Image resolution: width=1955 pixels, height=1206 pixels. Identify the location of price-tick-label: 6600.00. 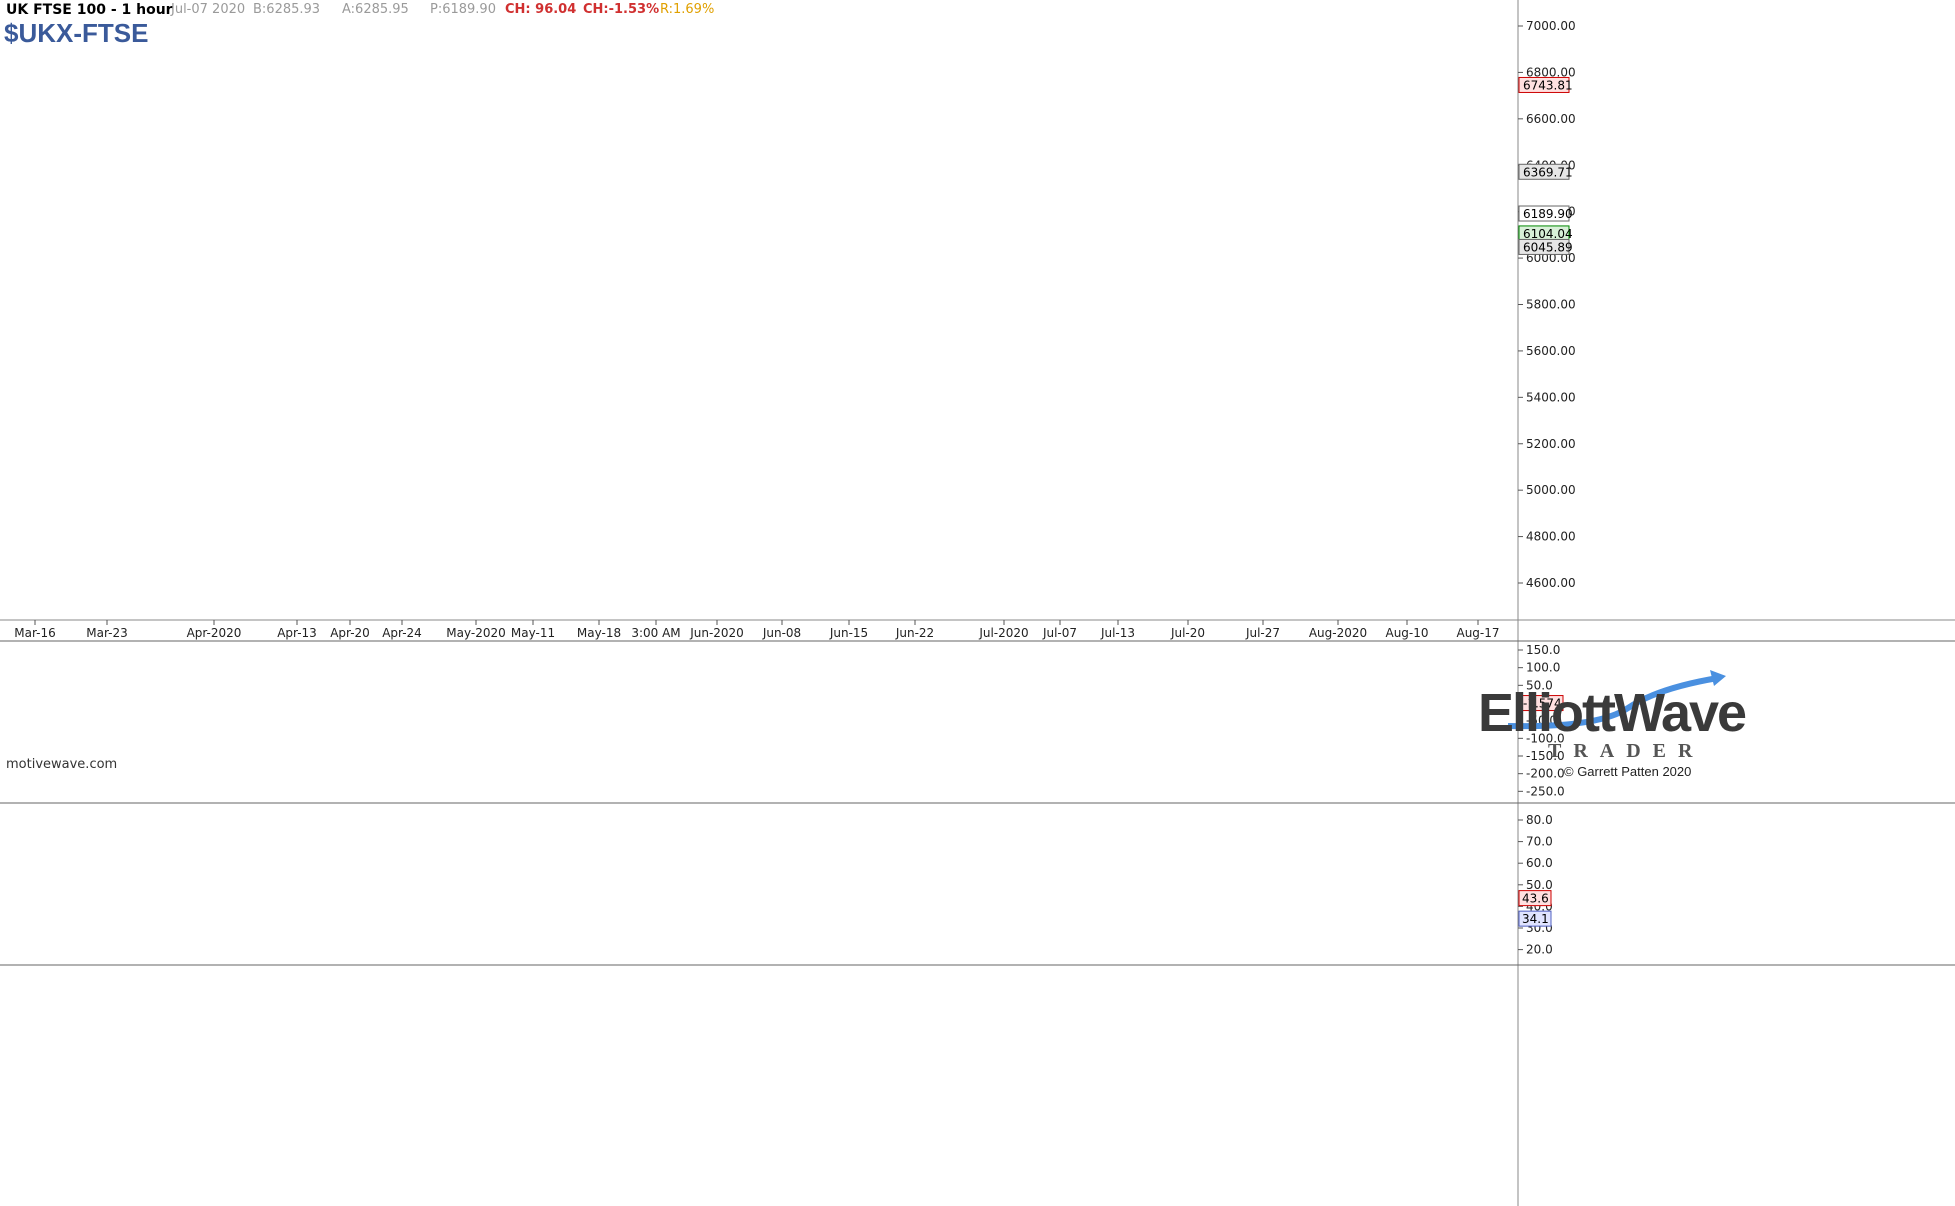
(1551, 119).